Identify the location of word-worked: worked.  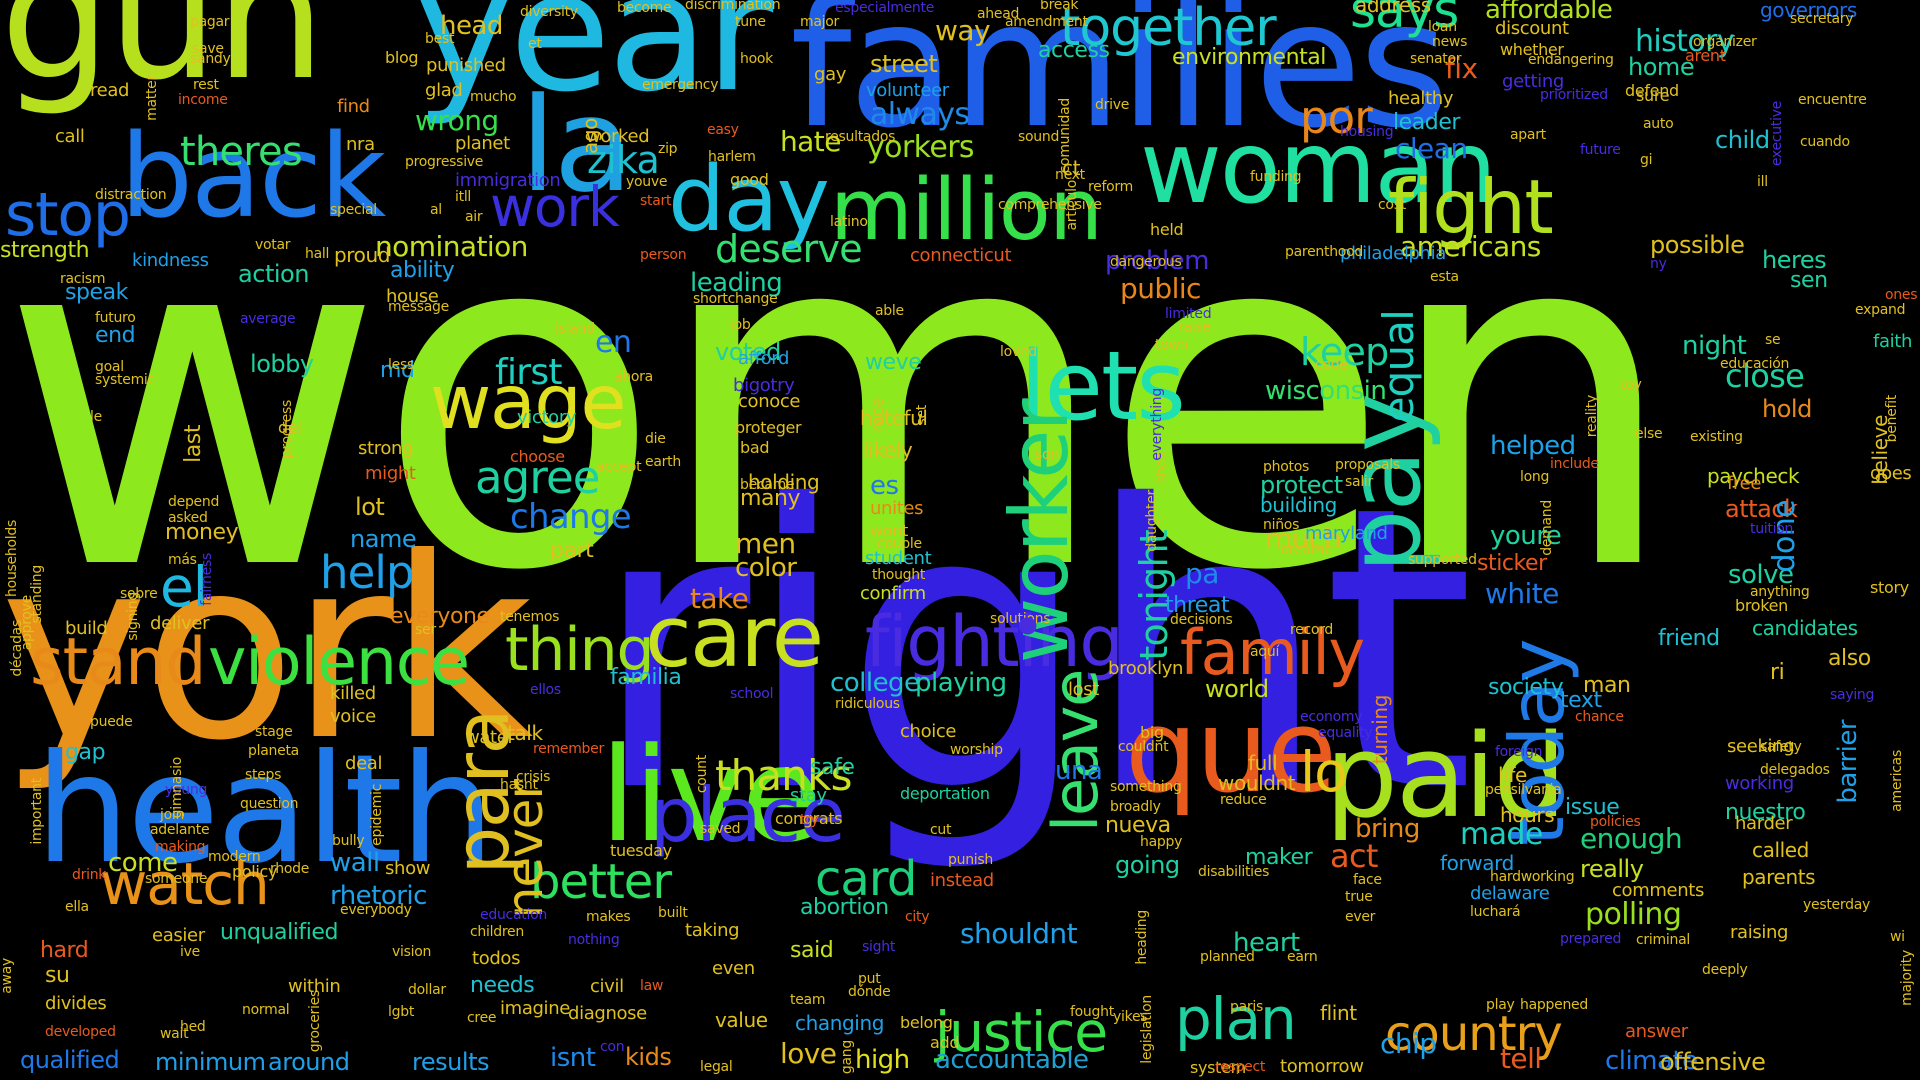
(618, 136).